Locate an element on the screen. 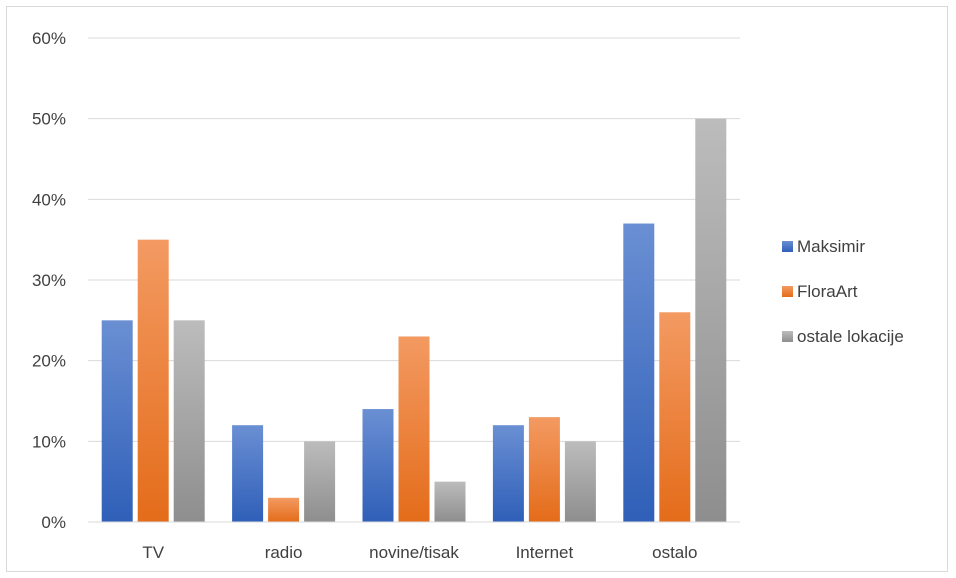 The width and height of the screenshot is (956, 578). x-tick-label: ostalo is located at coordinates (674, 552).